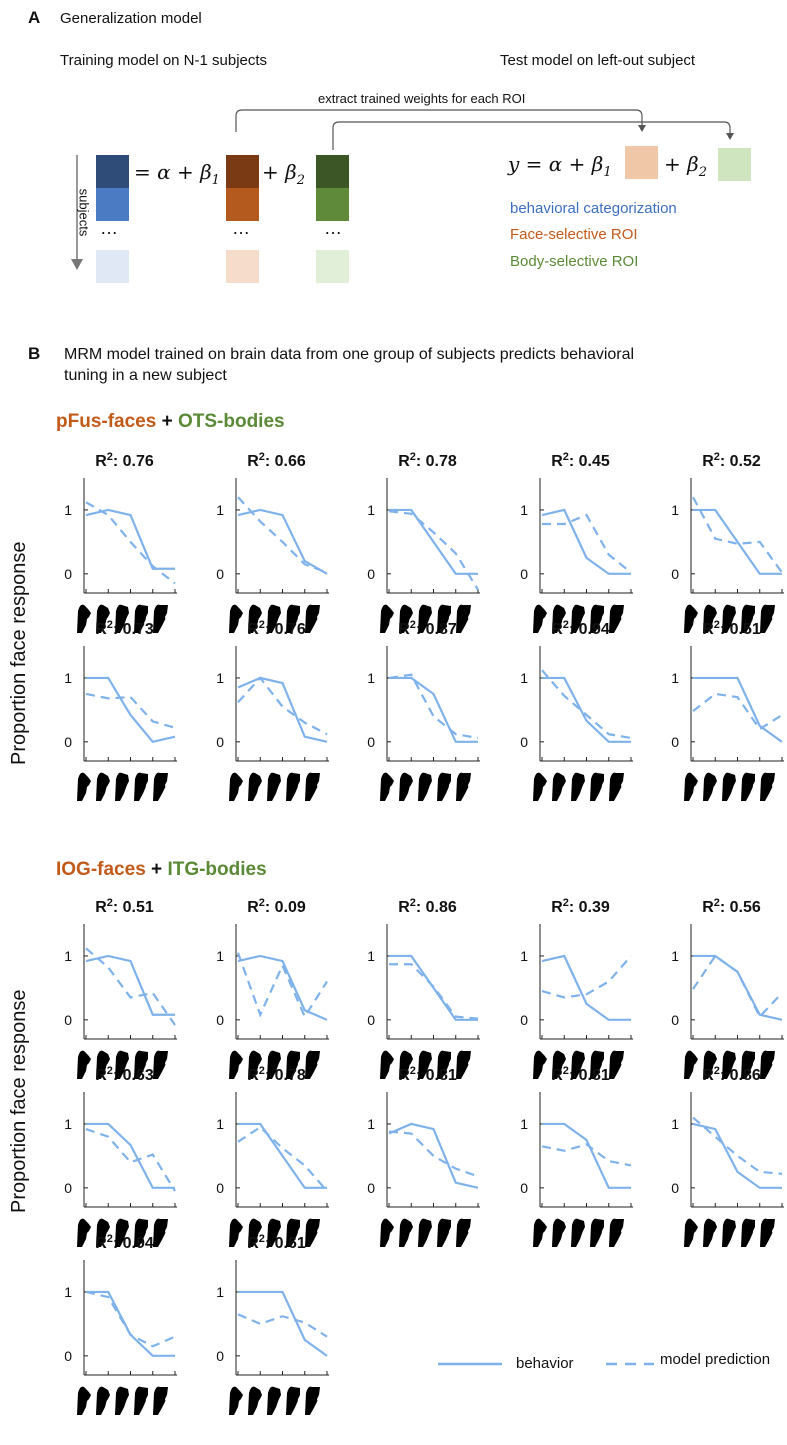 This screenshot has height=1445, width=787. I want to click on r2-title: R2: 0.45, so click(580, 460).